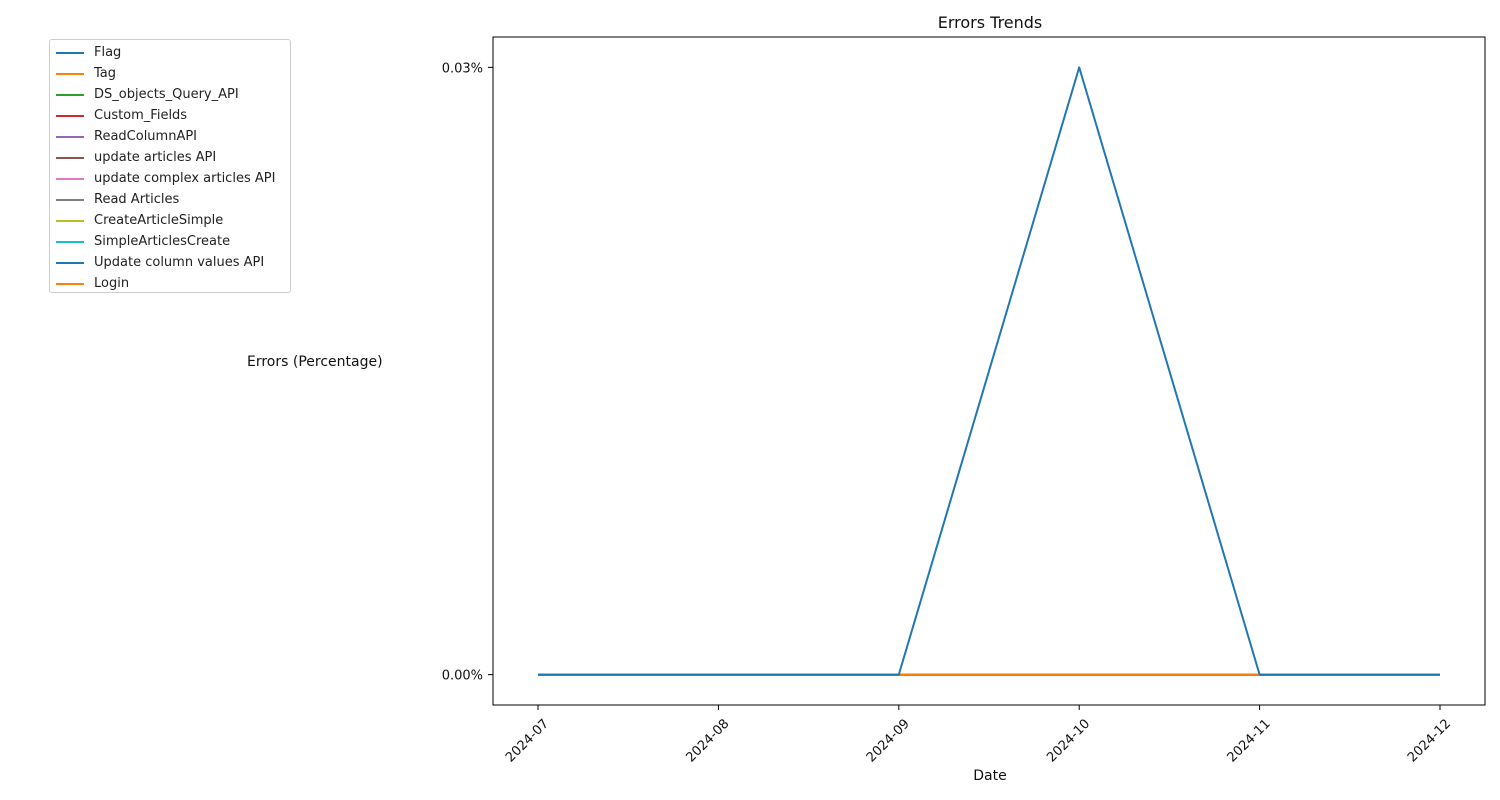 The height and width of the screenshot is (800, 1500). I want to click on x-tick-label: 2024-08, so click(707, 740).